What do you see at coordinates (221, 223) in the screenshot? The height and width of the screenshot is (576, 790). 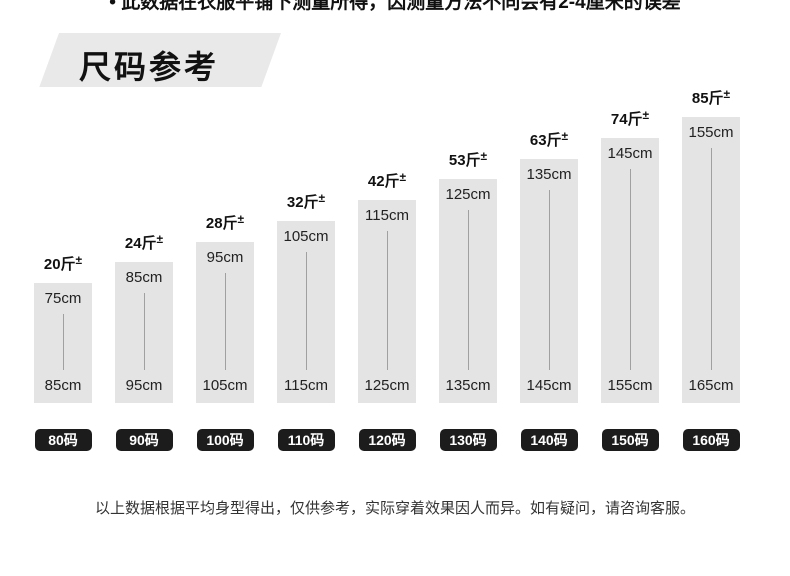 I see `weight-value: 28斤` at bounding box center [221, 223].